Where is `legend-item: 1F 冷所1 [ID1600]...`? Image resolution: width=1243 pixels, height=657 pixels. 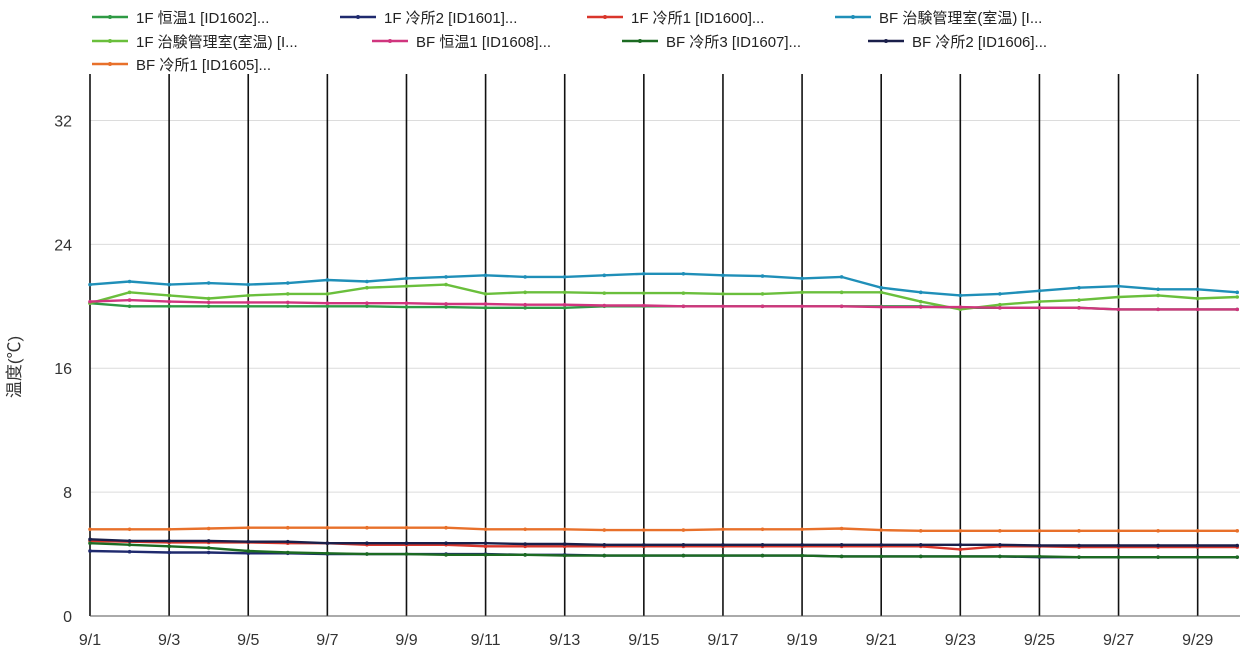
legend-item: 1F 冷所1 [ID1600]... is located at coordinates (675, 18).